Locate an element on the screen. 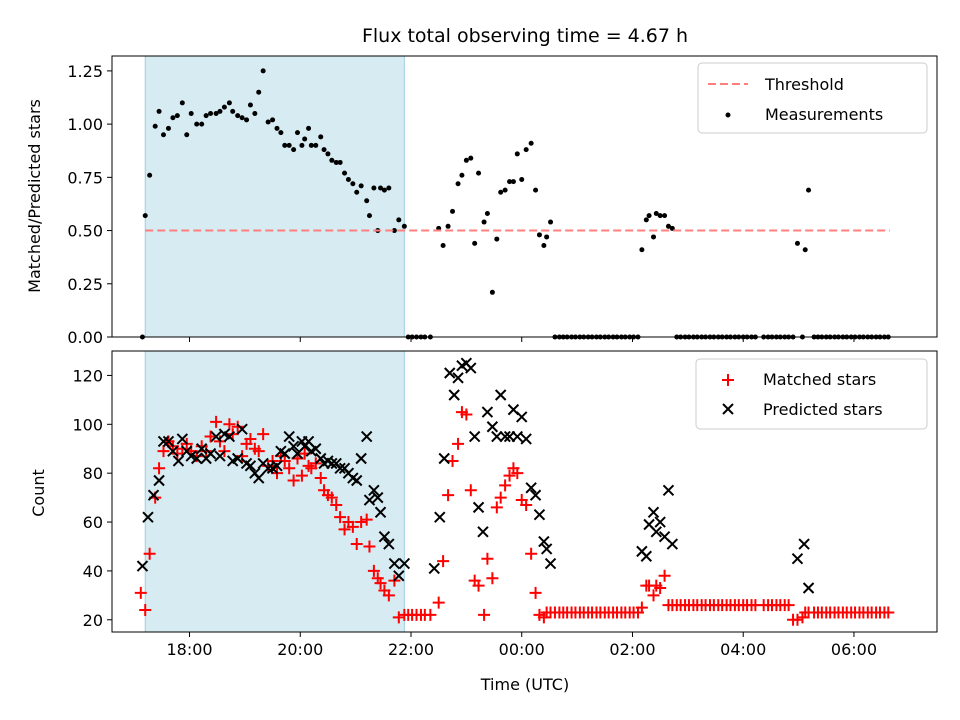  x-tick-label: 18:00 is located at coordinates (189, 649).